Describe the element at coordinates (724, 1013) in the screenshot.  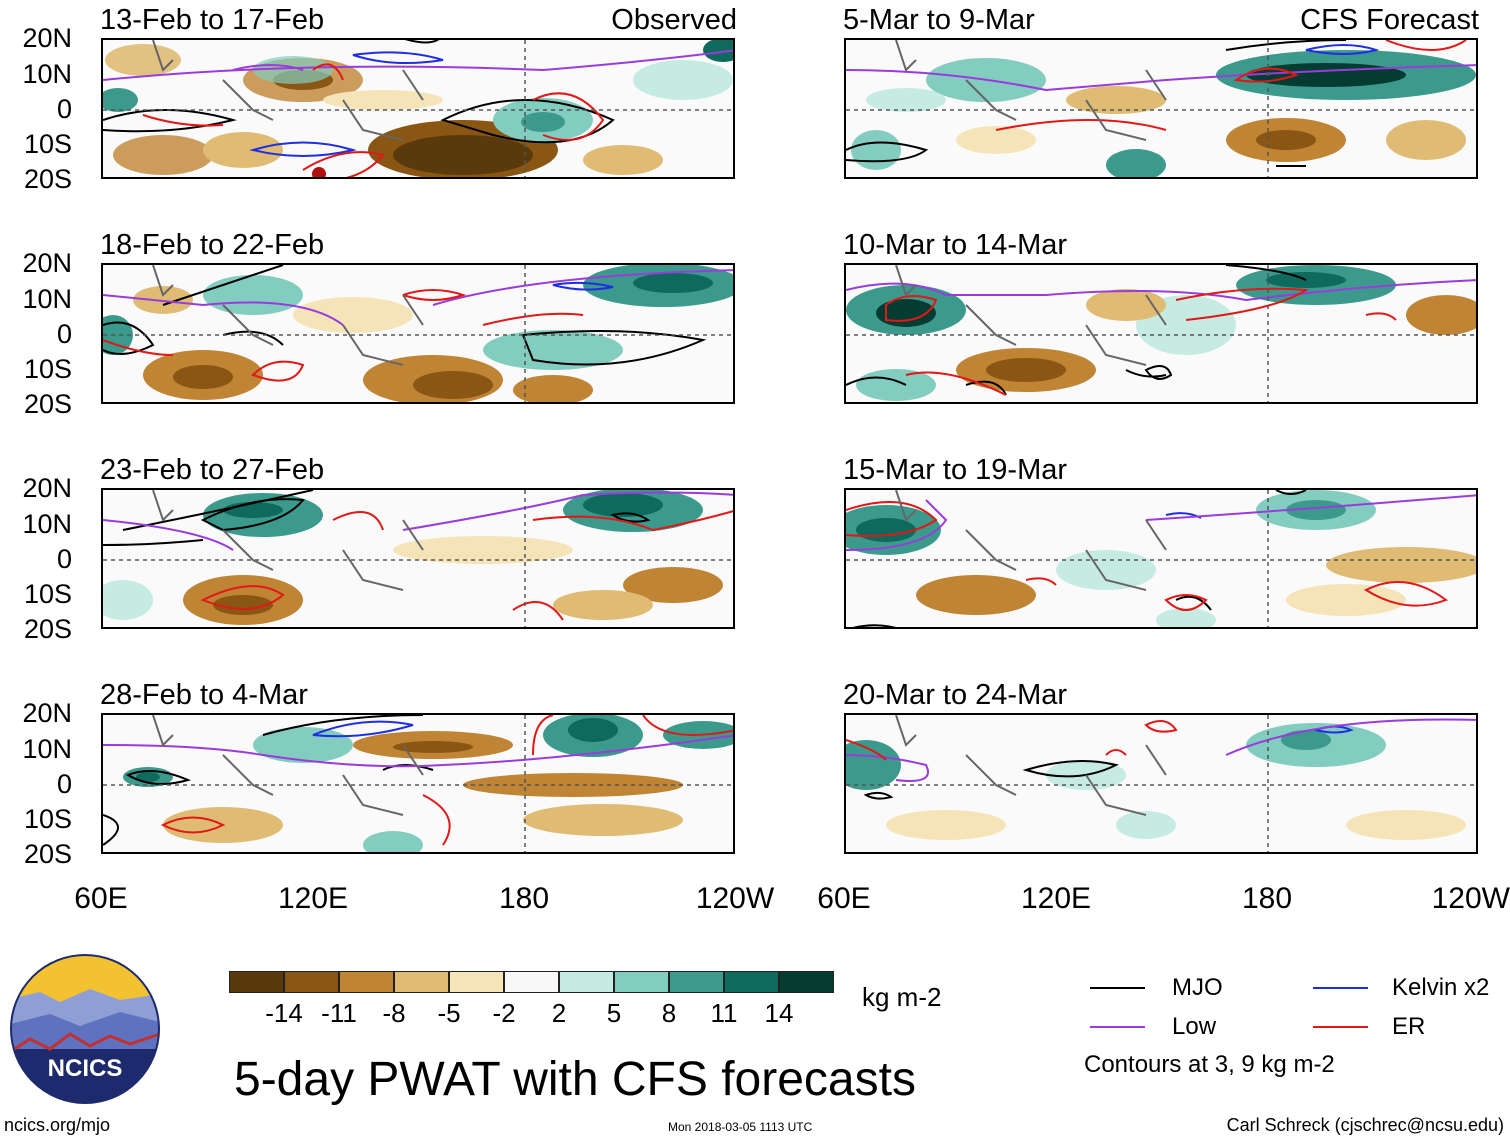
I see `colorbar-tick: 11` at that location.